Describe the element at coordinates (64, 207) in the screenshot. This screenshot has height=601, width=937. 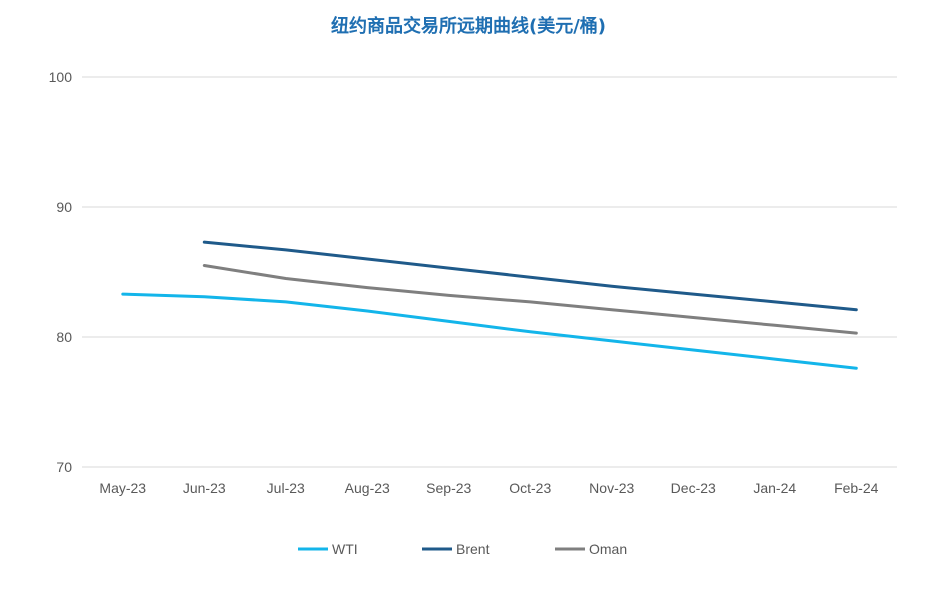
I see `y-tick-label: 90` at that location.